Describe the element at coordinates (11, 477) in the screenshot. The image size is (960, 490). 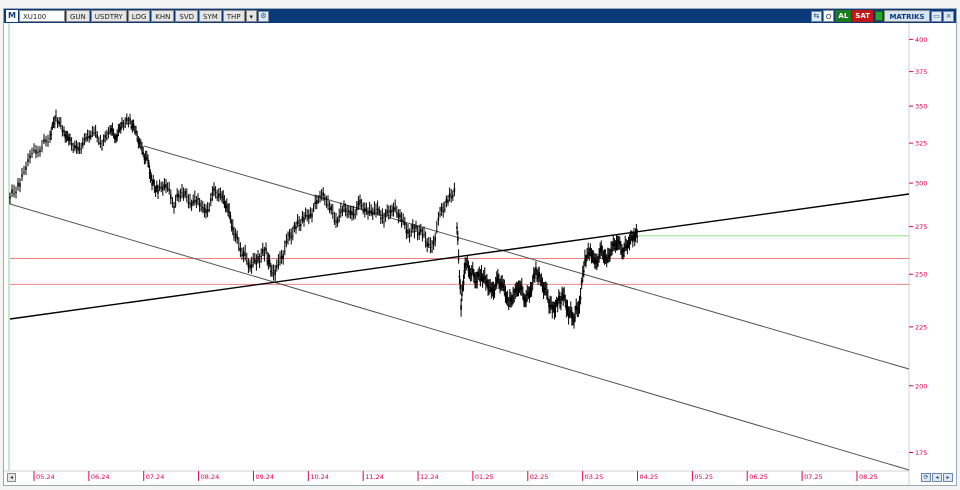
I see `scroll-left-button: ◂` at that location.